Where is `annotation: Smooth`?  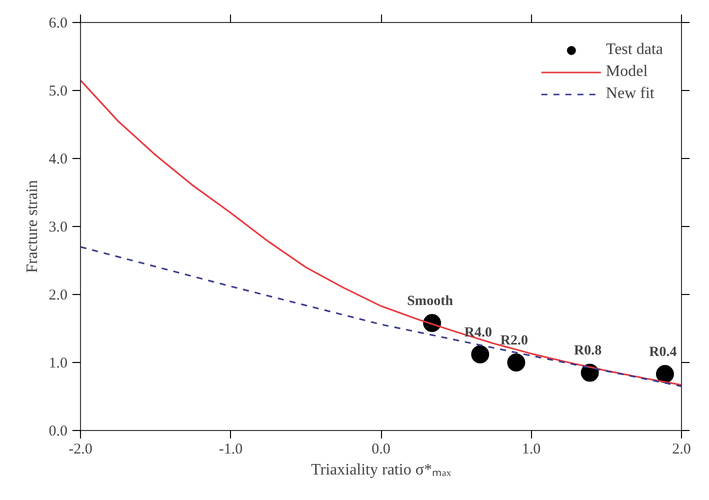 annotation: Smooth is located at coordinates (430, 302).